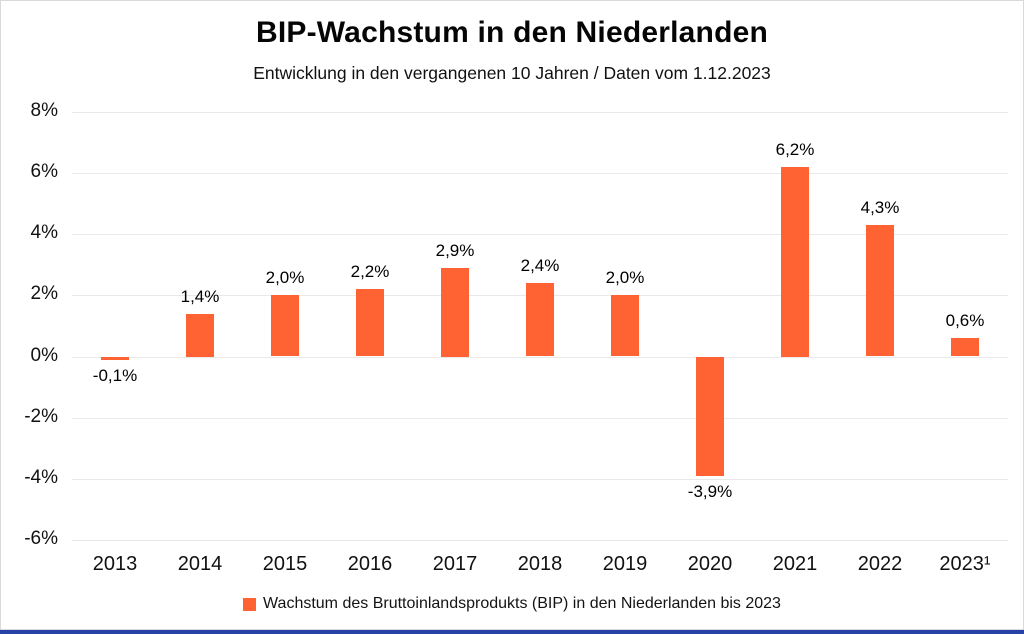 This screenshot has height=634, width=1024. I want to click on bar-2015, so click(285, 325).